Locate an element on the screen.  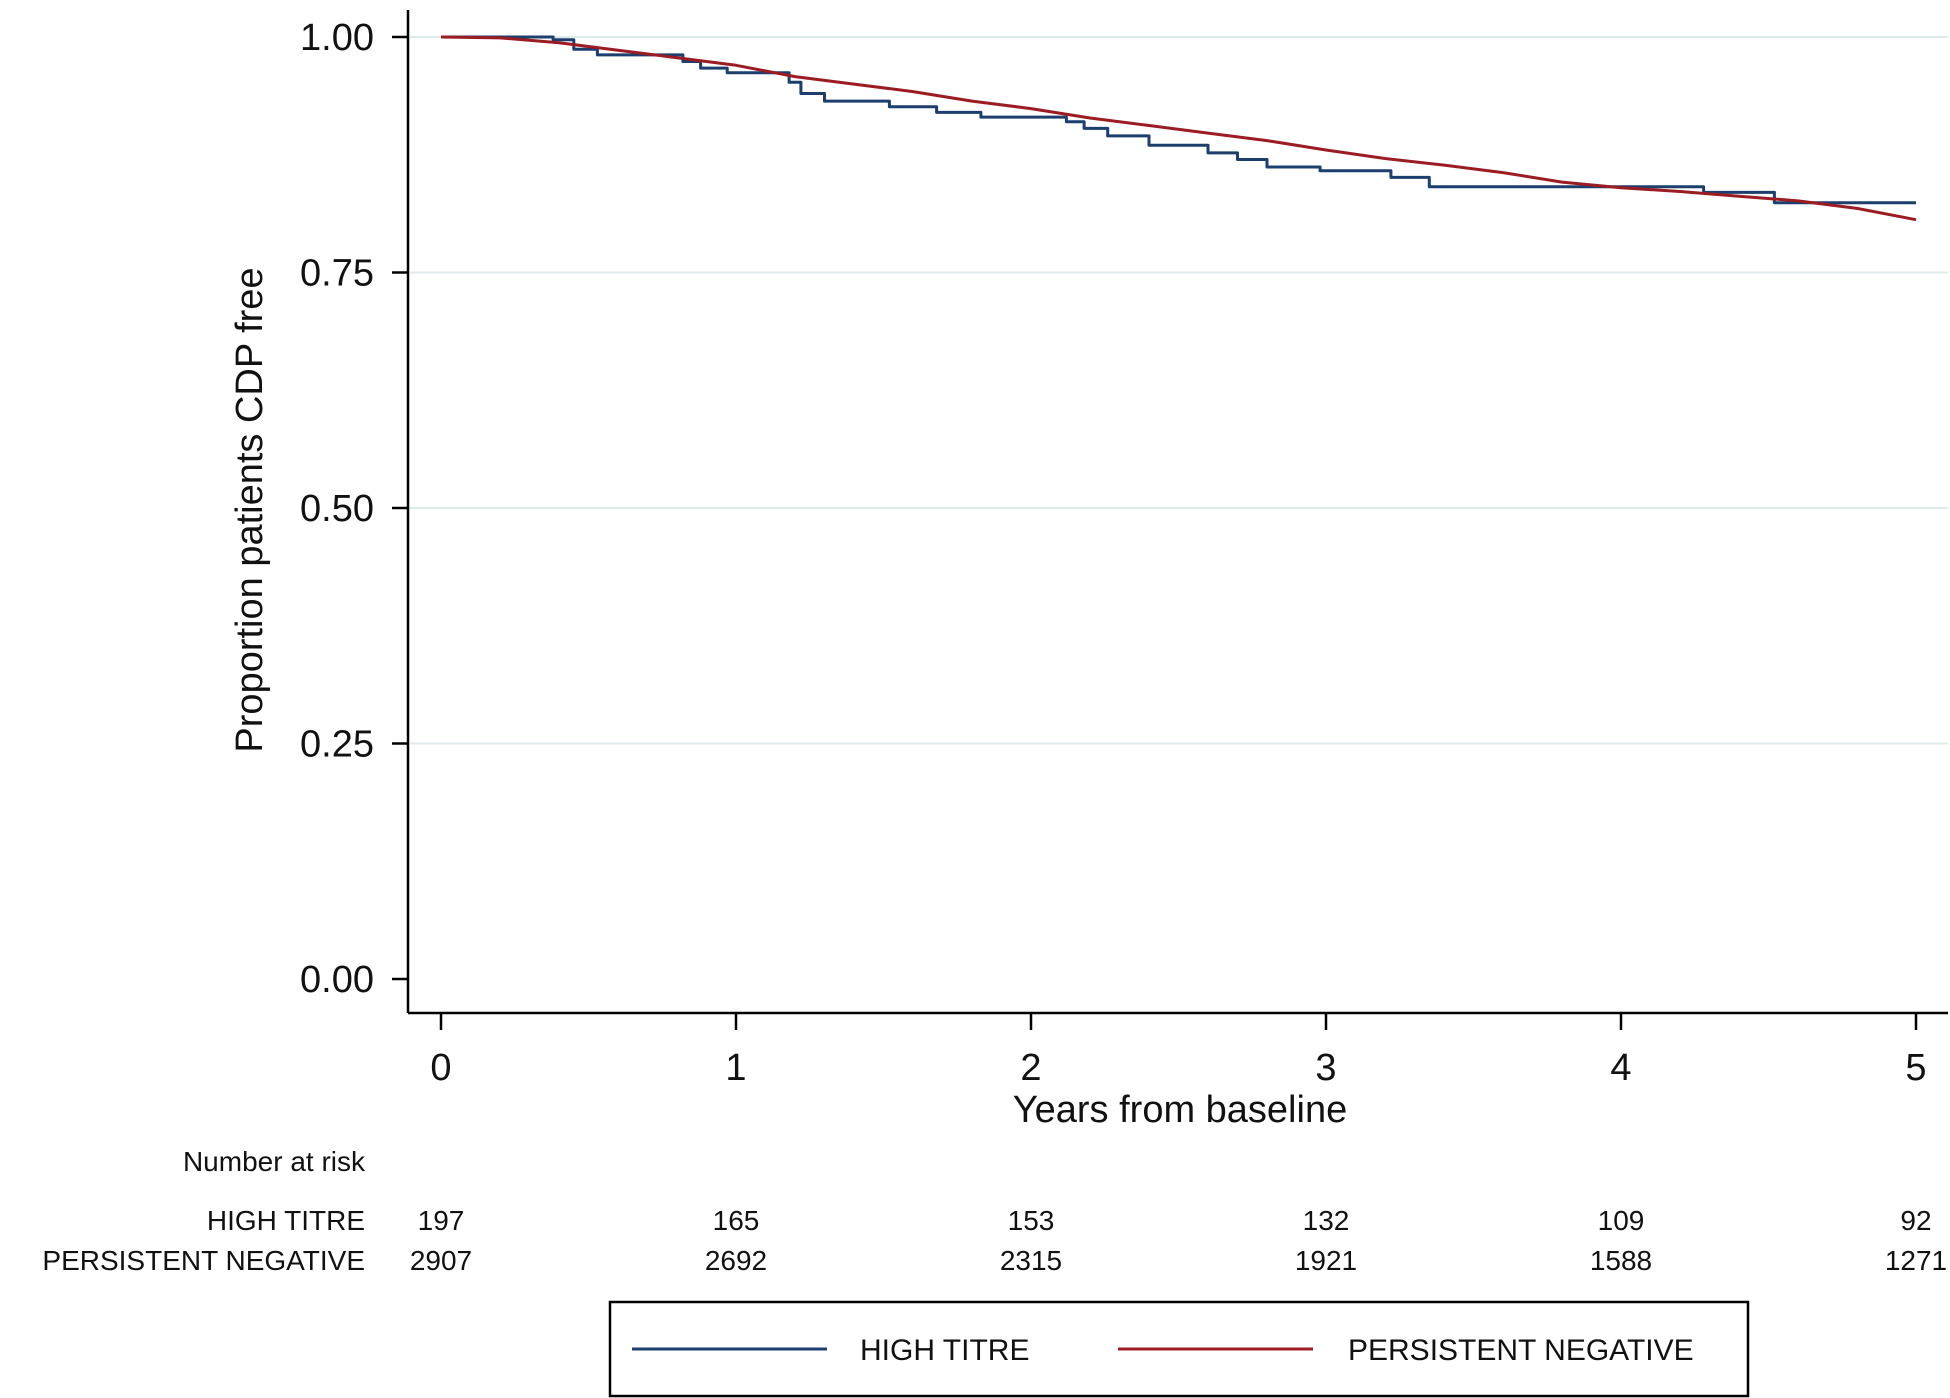
x-axis-title: Years from baseline is located at coordinates (1180, 1110).